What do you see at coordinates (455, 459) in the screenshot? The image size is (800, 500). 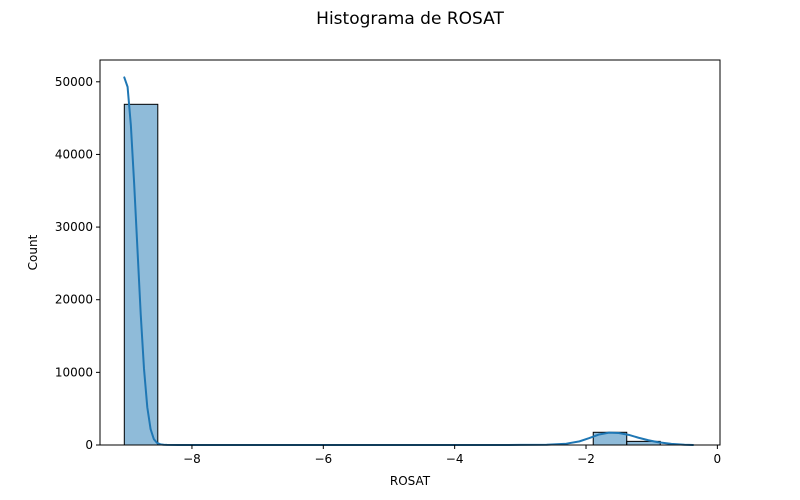 I see `x-tick-label: −4` at bounding box center [455, 459].